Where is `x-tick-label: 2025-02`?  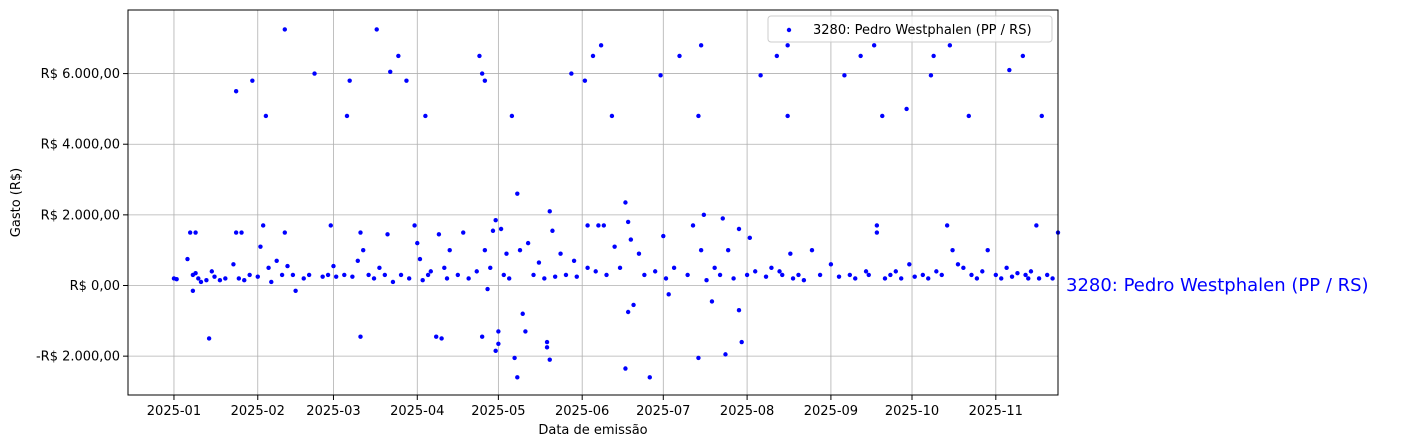
x-tick-label: 2025-02 is located at coordinates (258, 411).